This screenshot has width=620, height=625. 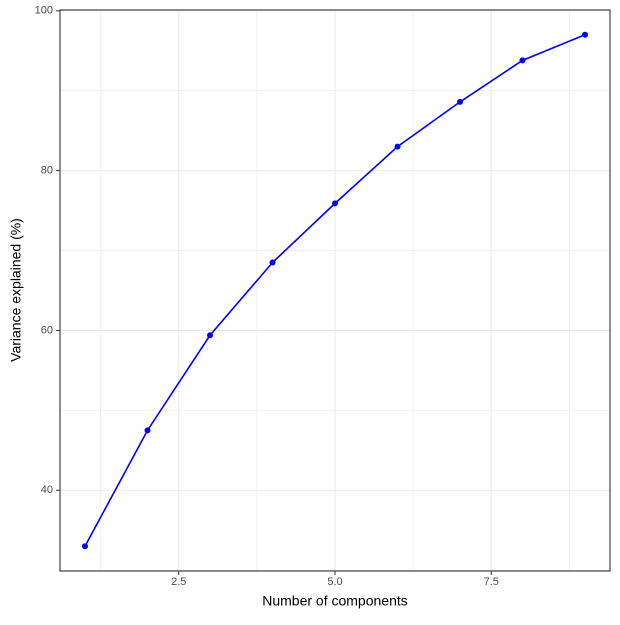 I want to click on y-tick-label: 40, so click(x=47, y=490).